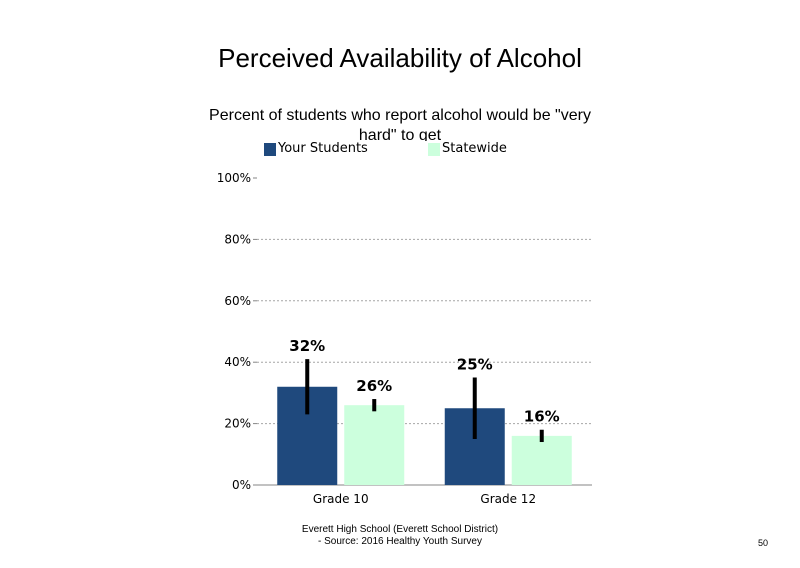 The height and width of the screenshot is (568, 800). What do you see at coordinates (237, 424) in the screenshot?
I see `y-tick-label: 20%` at bounding box center [237, 424].